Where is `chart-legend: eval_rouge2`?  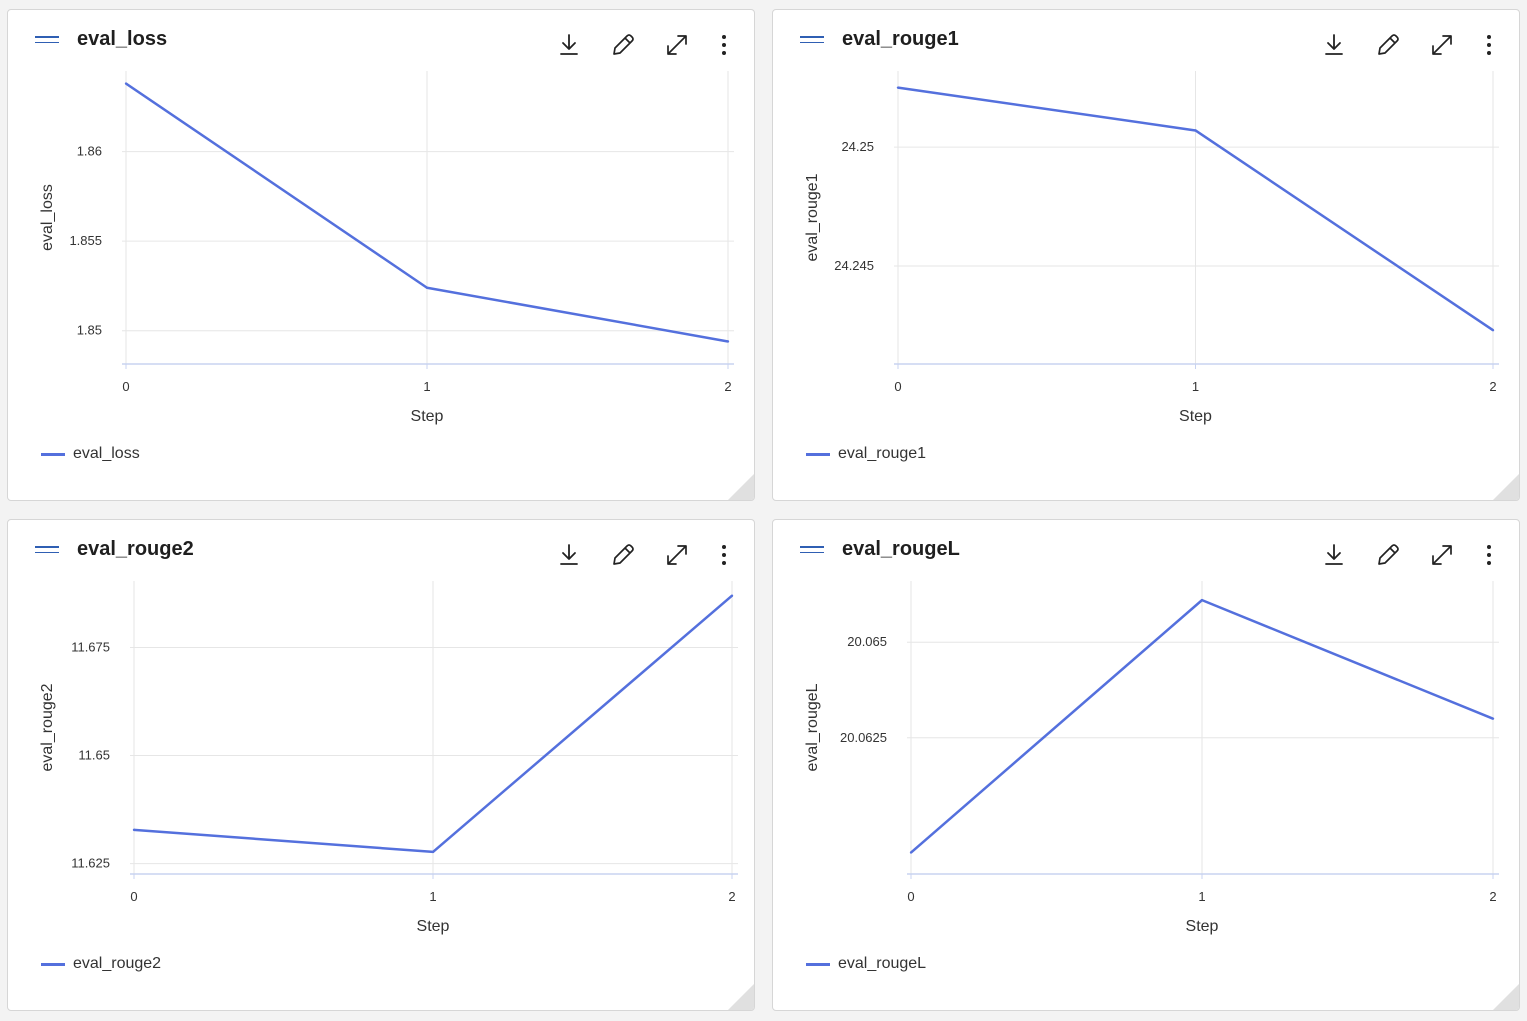
chart-legend: eval_rouge2 is located at coordinates (101, 964).